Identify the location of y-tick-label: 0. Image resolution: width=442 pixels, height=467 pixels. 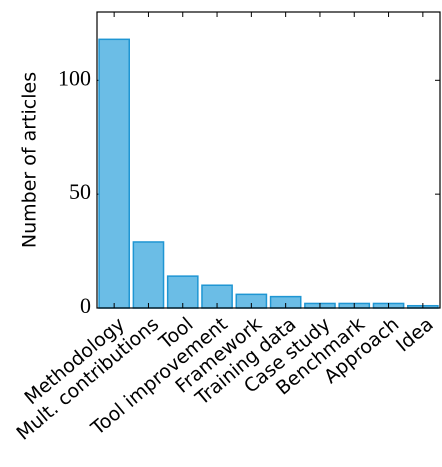
(85, 305).